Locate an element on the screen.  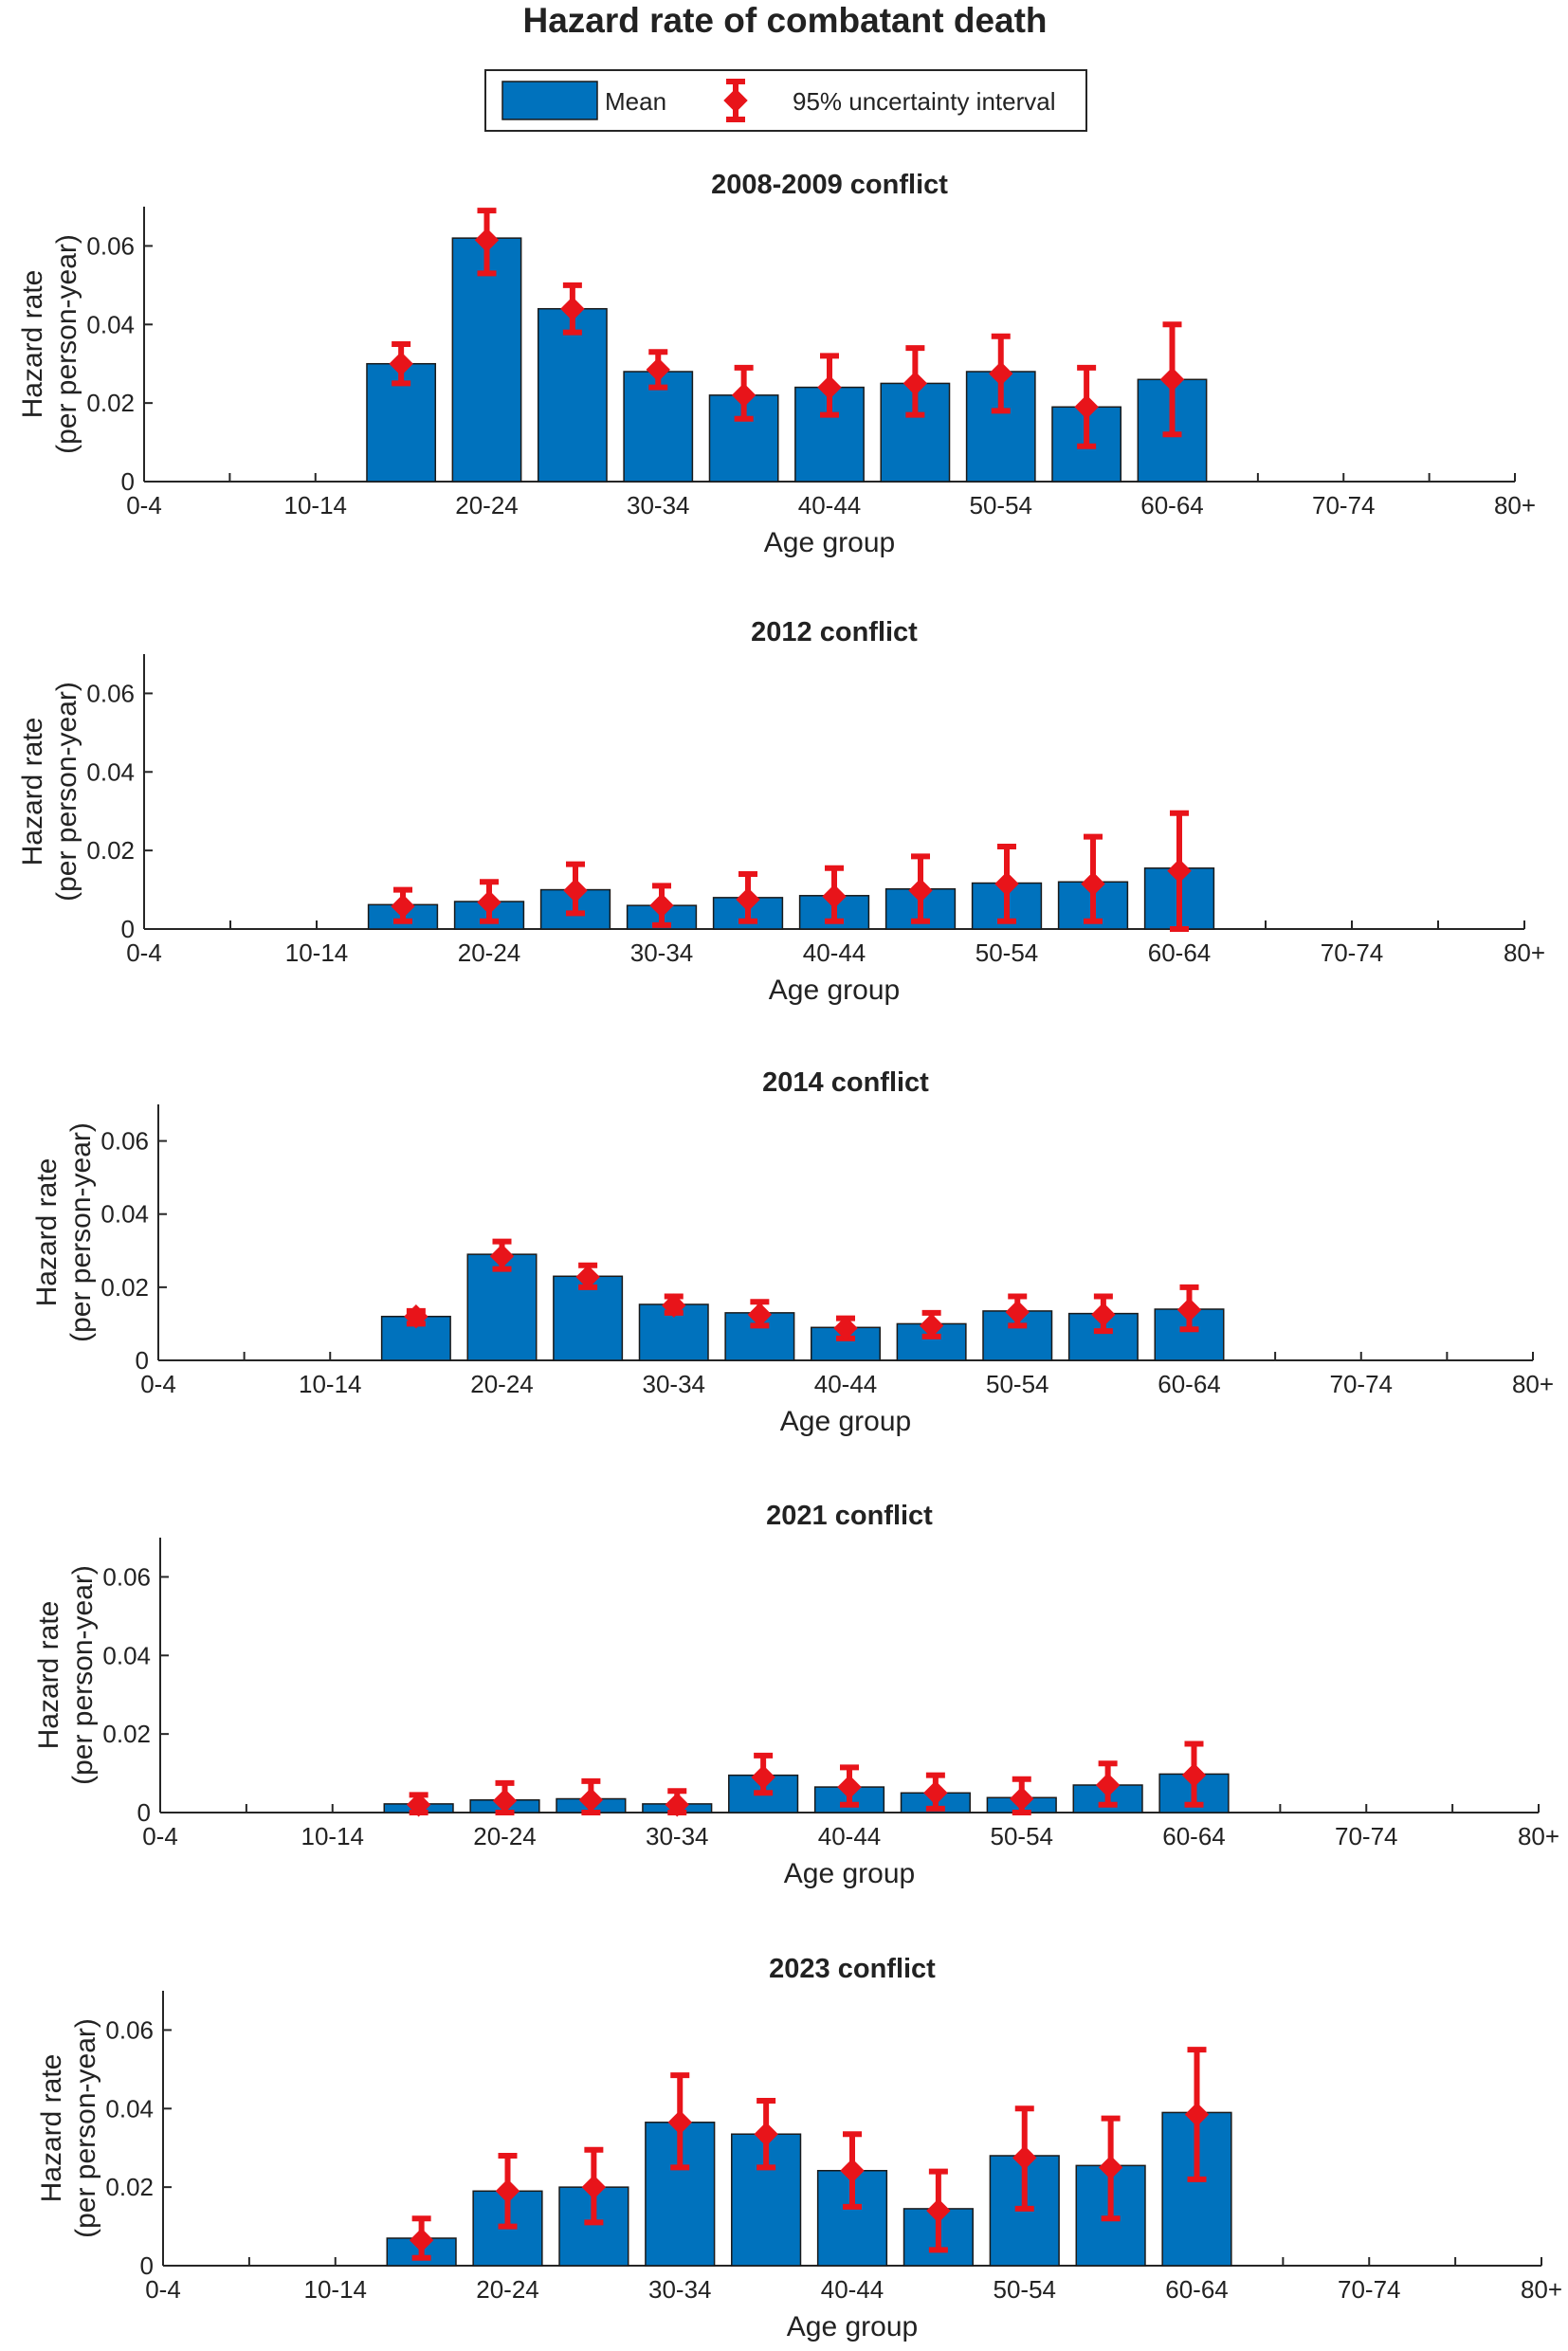
panel-title: 2014 conflict is located at coordinates (845, 1083).